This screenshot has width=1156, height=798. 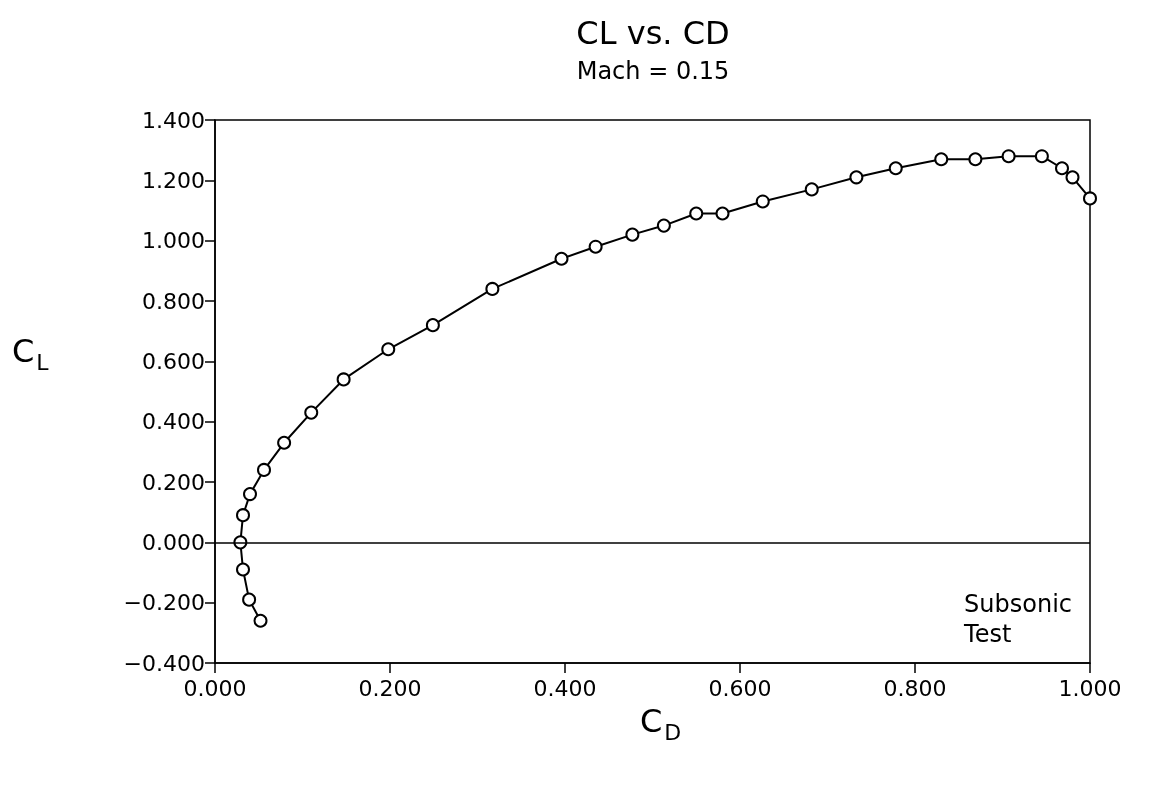 What do you see at coordinates (740, 688) in the screenshot?
I see `x-tick-label: 0.600` at bounding box center [740, 688].